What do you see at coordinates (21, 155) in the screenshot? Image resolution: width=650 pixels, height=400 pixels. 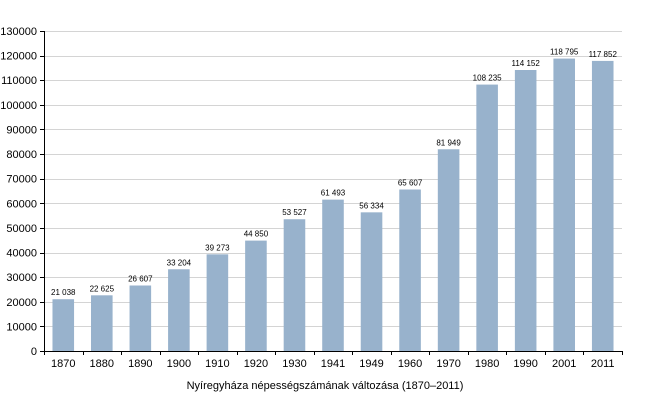 I see `y-tick-label: 80000` at bounding box center [21, 155].